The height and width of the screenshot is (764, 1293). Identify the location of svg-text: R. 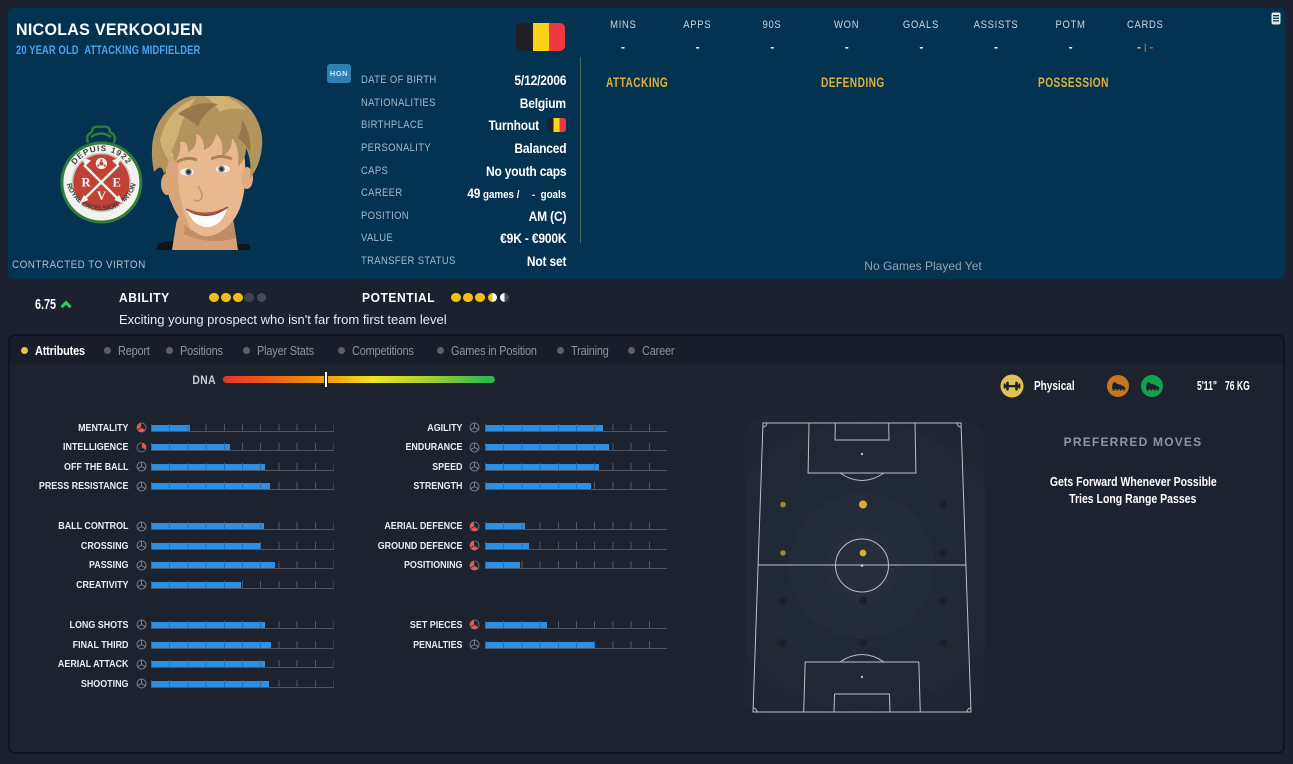
(87, 183).